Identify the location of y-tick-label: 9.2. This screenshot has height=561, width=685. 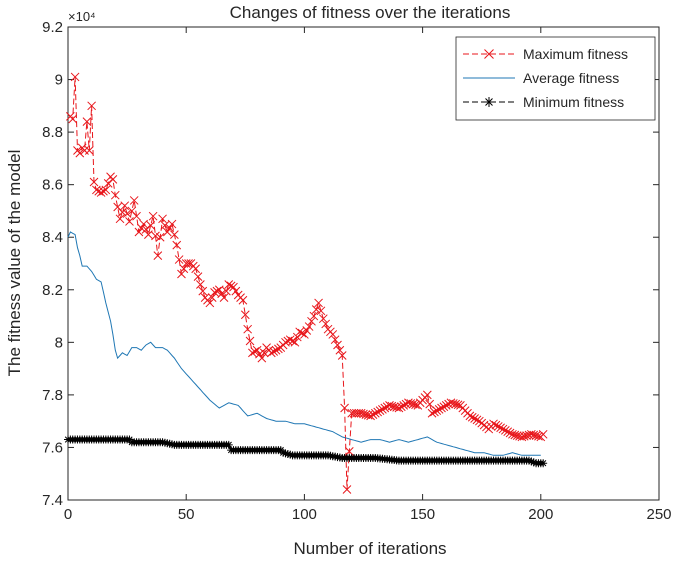
(52, 27).